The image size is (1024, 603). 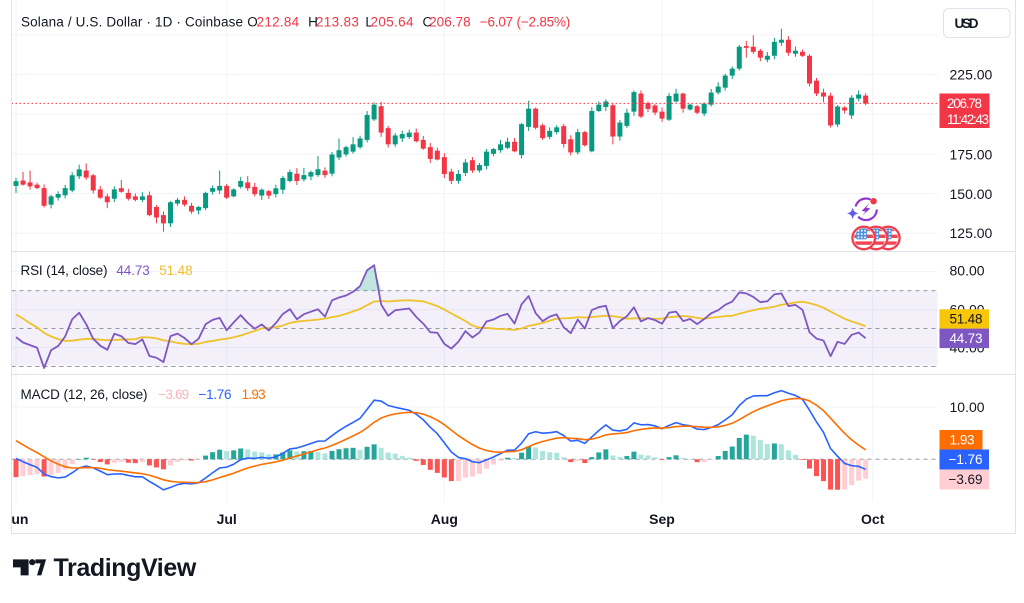 I want to click on svg-text: Oct, so click(x=873, y=519).